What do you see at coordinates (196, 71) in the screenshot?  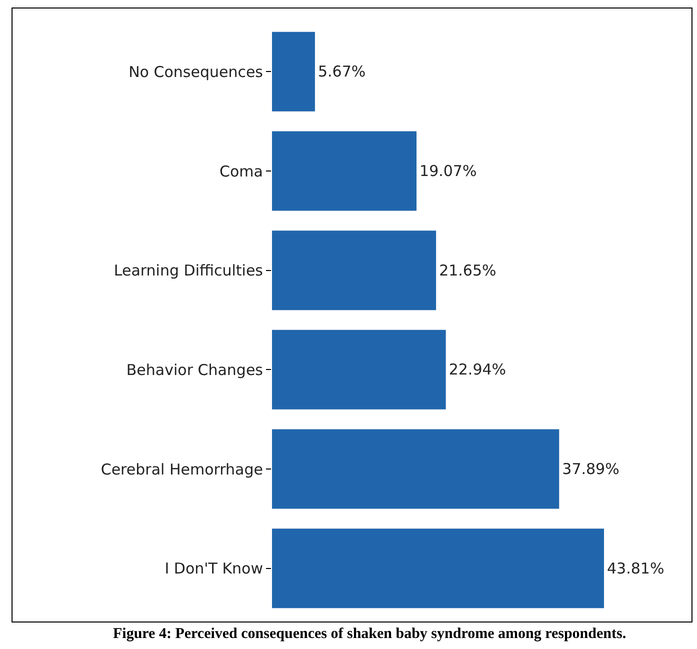 I see `y-tick-label: No Consequences` at bounding box center [196, 71].